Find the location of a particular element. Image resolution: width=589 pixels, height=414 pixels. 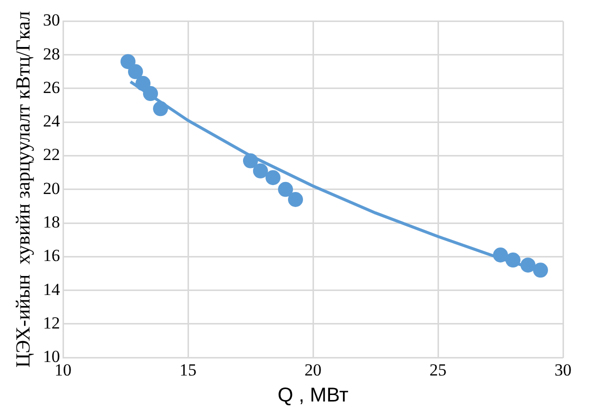

y-tick-label: 26 is located at coordinates (51, 87).